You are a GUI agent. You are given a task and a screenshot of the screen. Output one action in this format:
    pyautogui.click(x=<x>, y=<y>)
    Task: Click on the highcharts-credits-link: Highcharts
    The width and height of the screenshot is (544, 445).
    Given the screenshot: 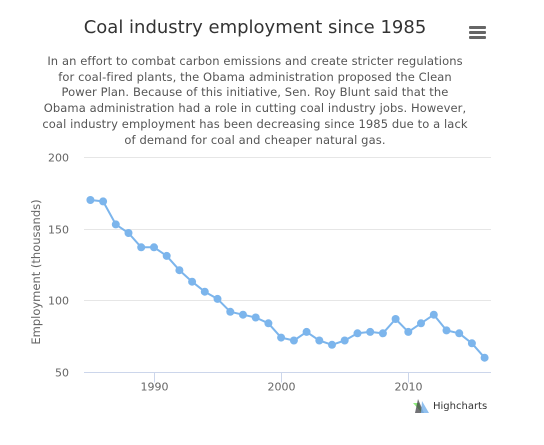 What is the action you would take?
    pyautogui.click(x=450, y=406)
    